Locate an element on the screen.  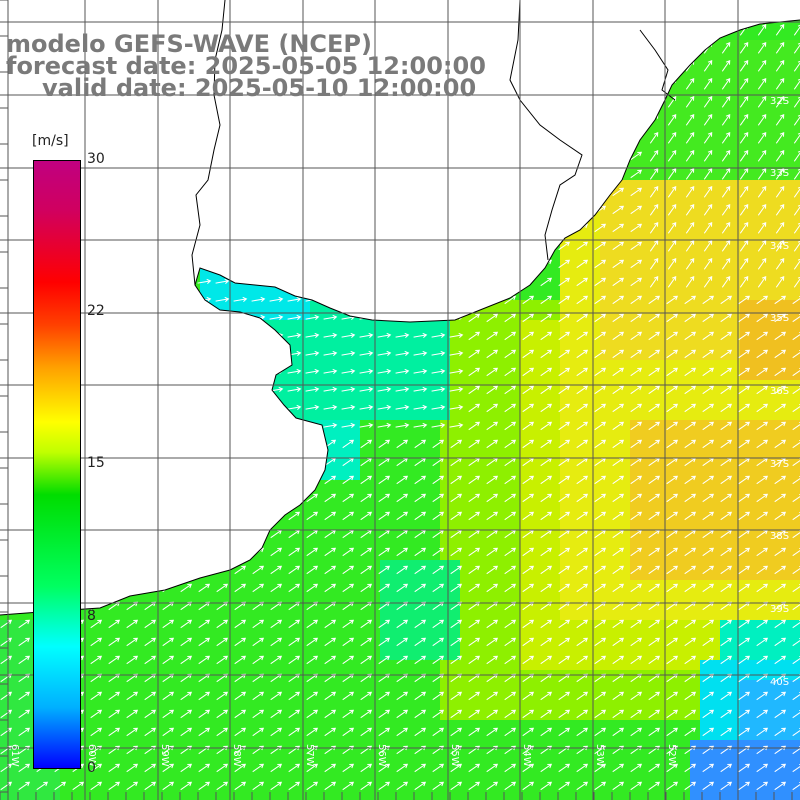
lat-label: 38S is located at coordinates (779, 536).